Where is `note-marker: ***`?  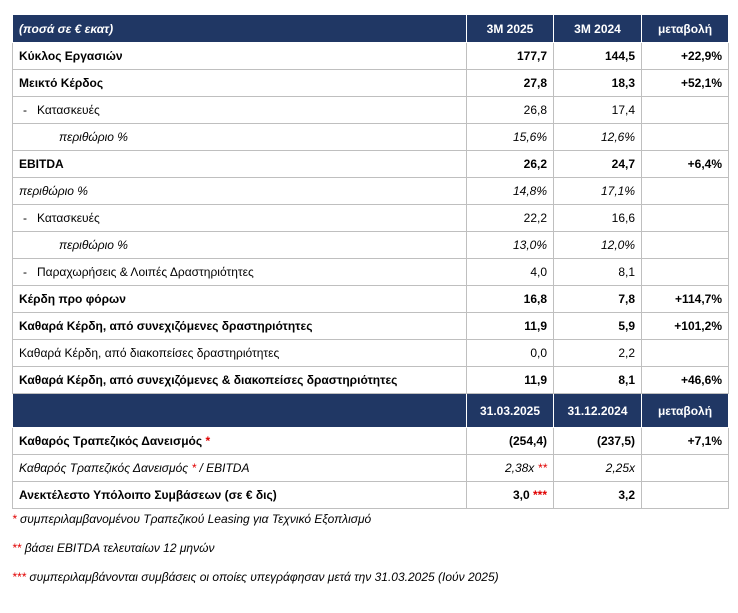 note-marker: *** is located at coordinates (539, 495).